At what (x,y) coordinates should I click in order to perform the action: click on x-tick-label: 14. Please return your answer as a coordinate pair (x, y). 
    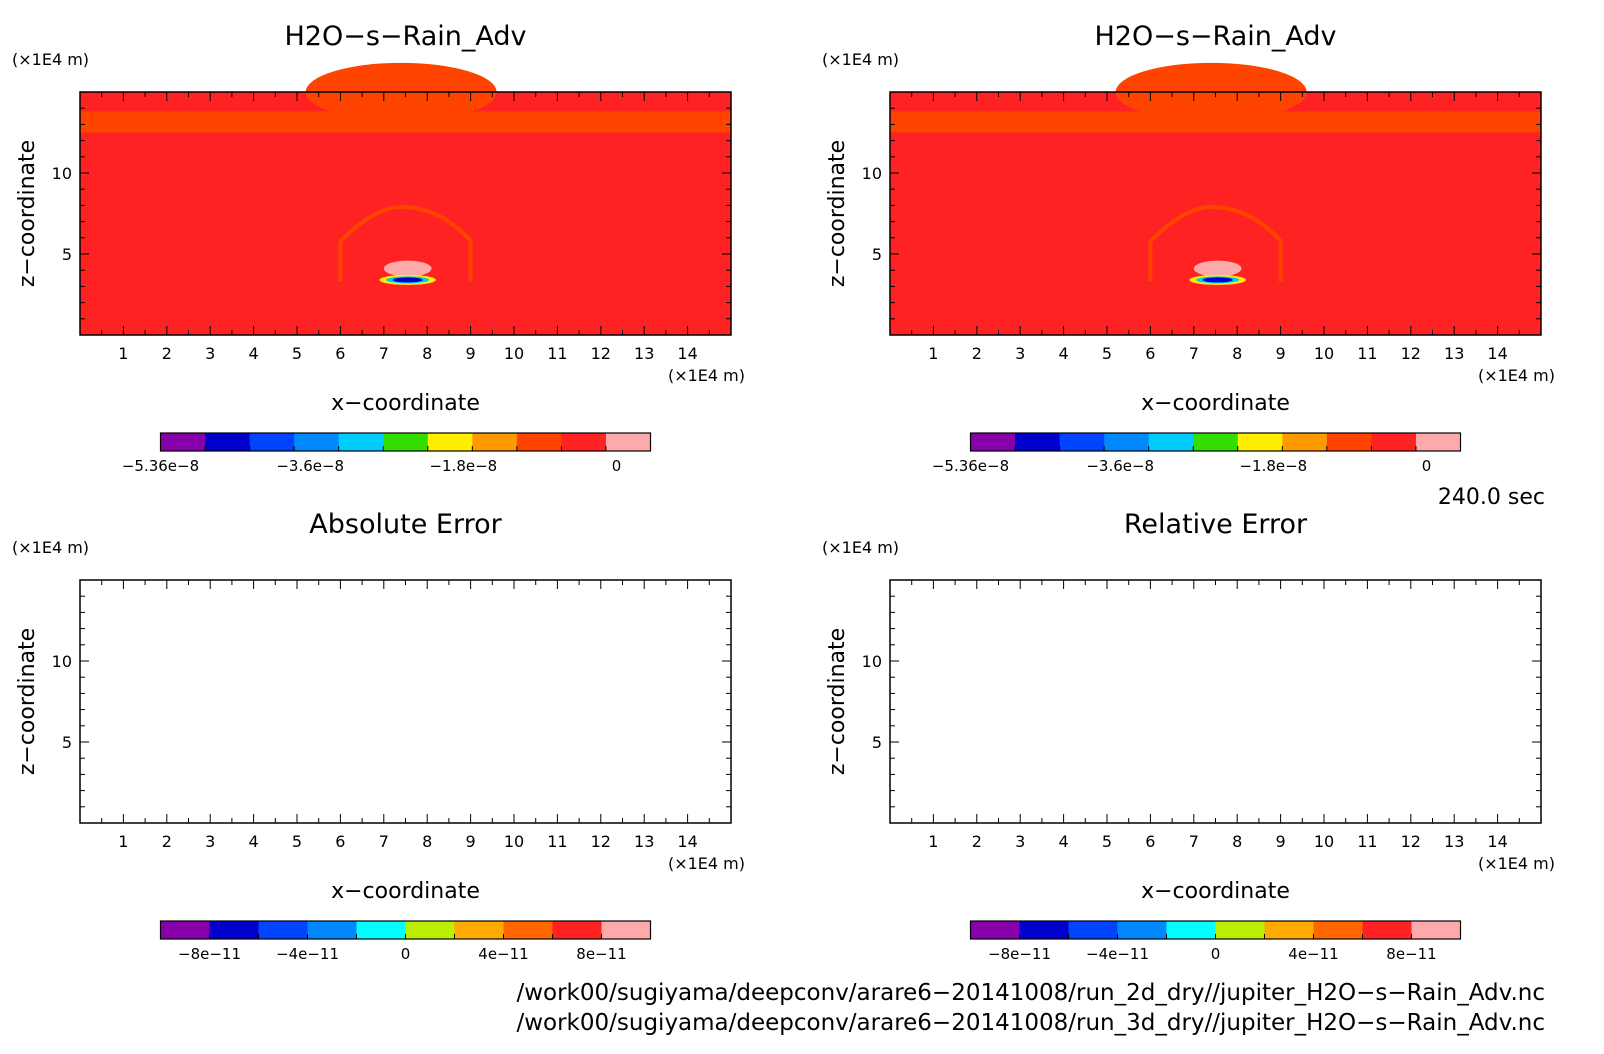
    Looking at the image, I should click on (1497, 841).